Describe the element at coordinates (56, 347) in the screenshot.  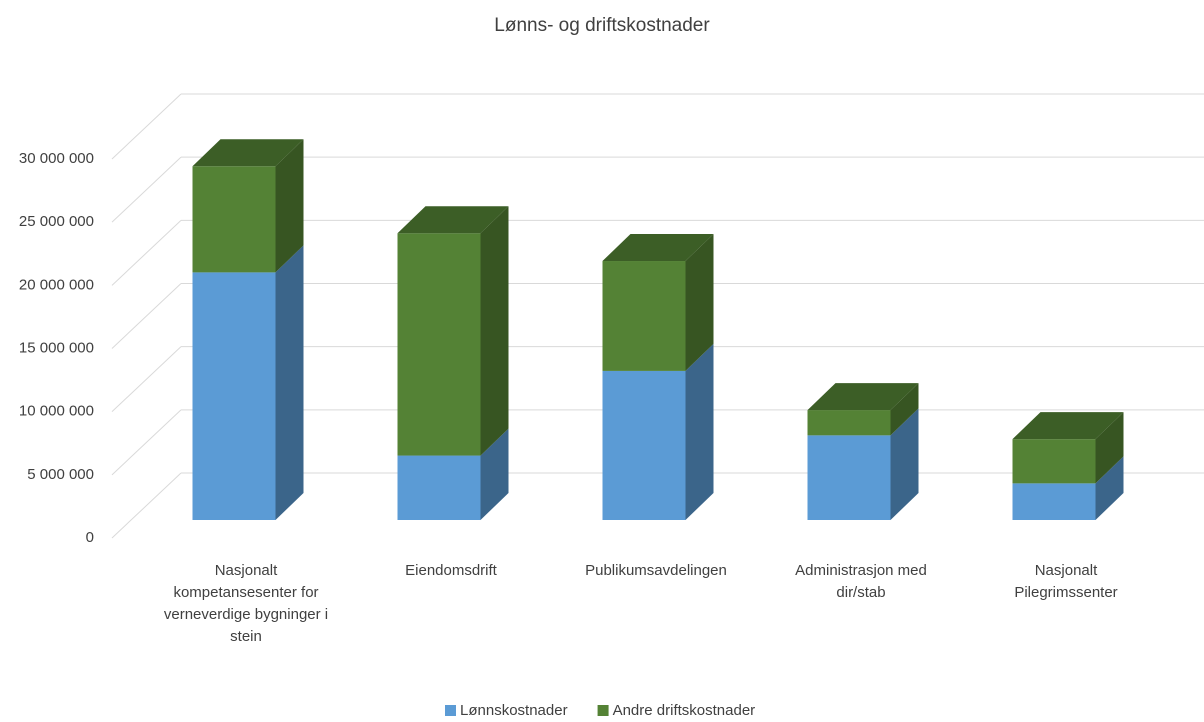
I see `y-tick-label: 15 000 000` at that location.